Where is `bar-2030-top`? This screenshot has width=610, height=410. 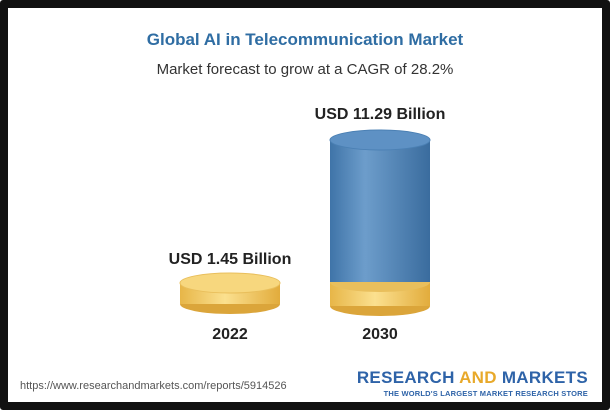 bar-2030-top is located at coordinates (380, 140).